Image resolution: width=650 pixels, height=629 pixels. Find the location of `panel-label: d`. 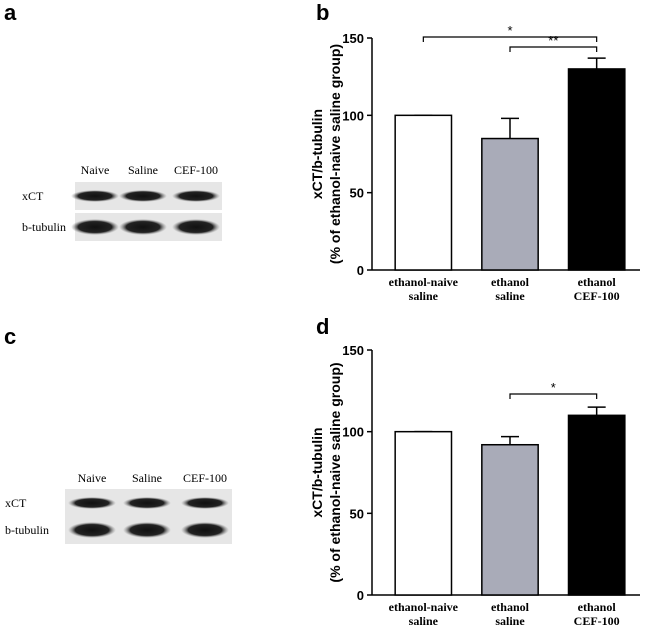

panel-label: d is located at coordinates (322, 326).